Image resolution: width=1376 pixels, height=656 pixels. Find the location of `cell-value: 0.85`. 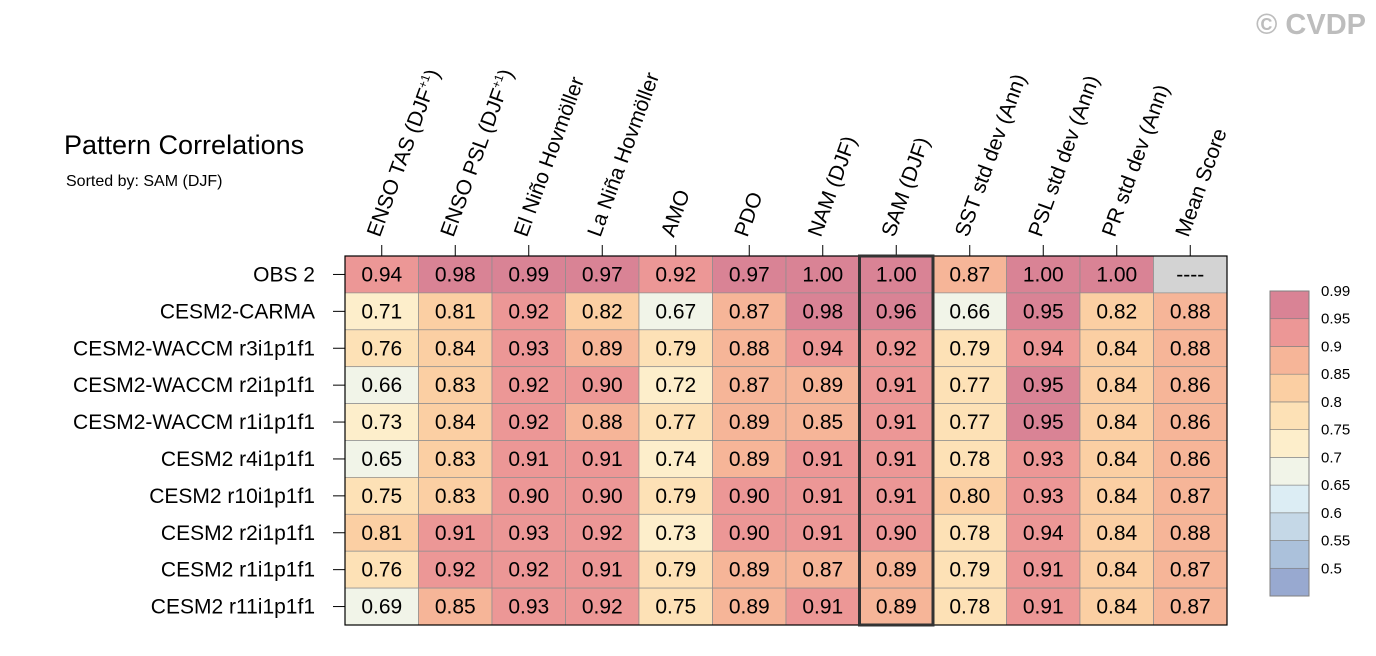

cell-value: 0.85 is located at coordinates (455, 607).